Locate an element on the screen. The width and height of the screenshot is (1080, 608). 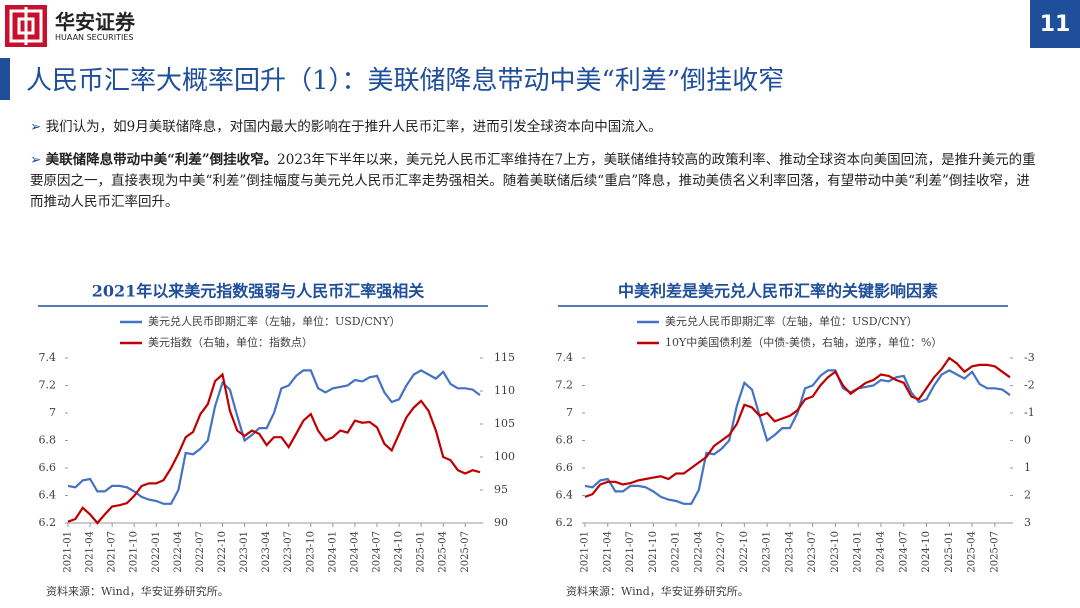
y2-tick-label: 115 is located at coordinates (504, 357).